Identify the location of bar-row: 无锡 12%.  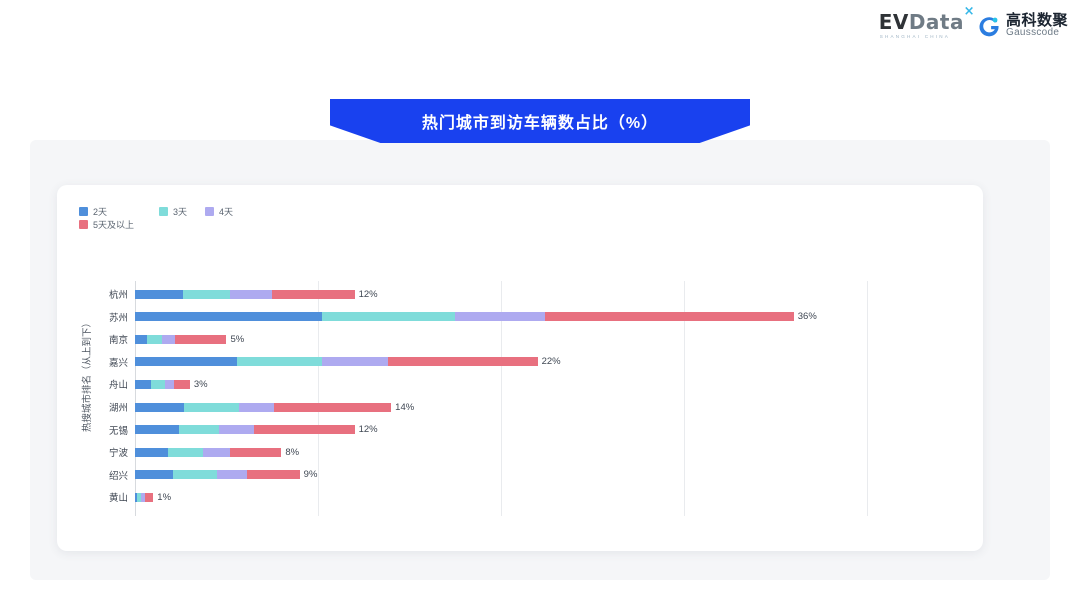
(524, 430).